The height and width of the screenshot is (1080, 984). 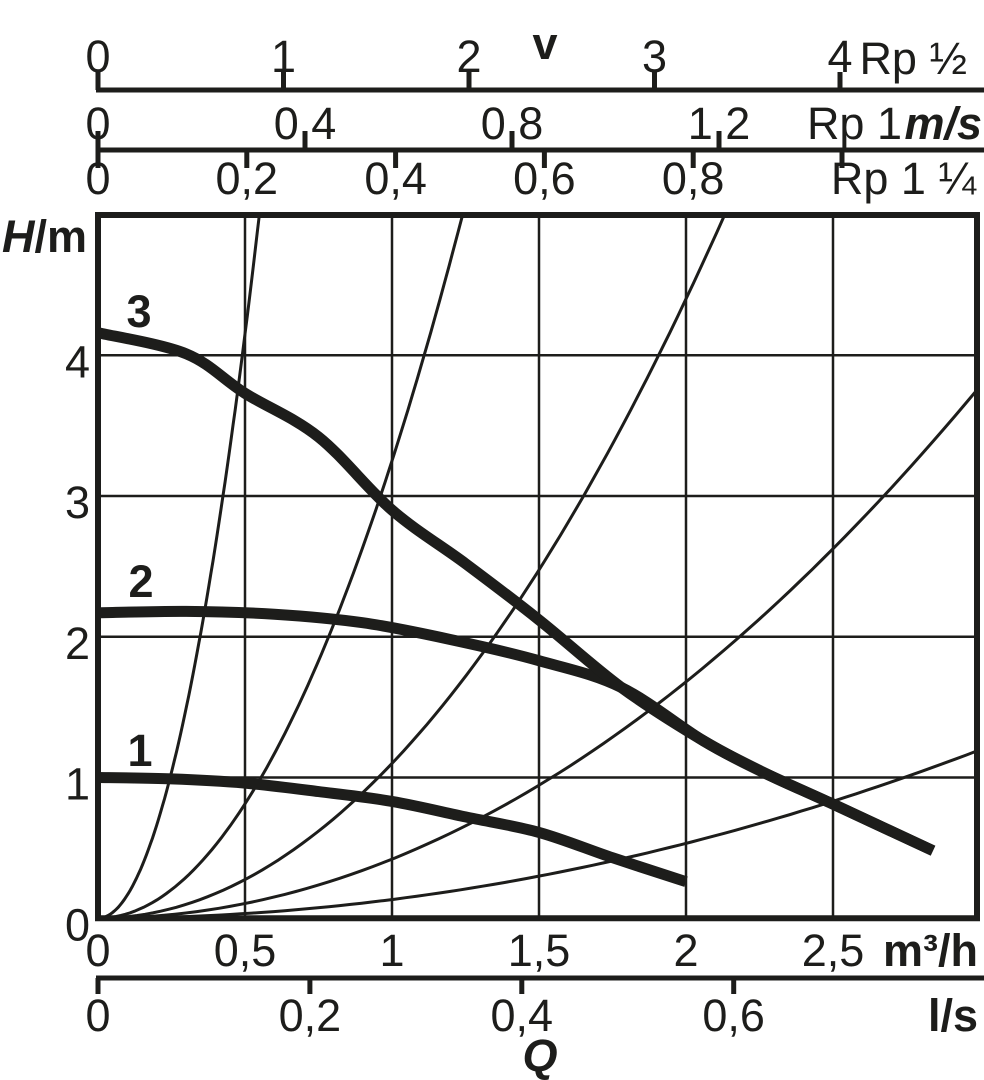 I want to click on ls-tick-label: 0,4, so click(x=522, y=1015).